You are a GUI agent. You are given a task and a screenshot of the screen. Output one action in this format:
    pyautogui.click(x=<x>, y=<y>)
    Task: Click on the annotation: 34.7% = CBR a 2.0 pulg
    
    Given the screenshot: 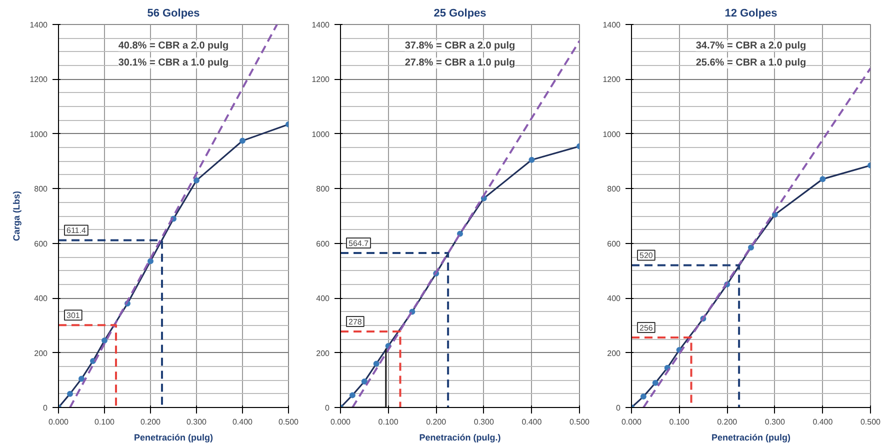 What is the action you would take?
    pyautogui.click(x=751, y=46)
    